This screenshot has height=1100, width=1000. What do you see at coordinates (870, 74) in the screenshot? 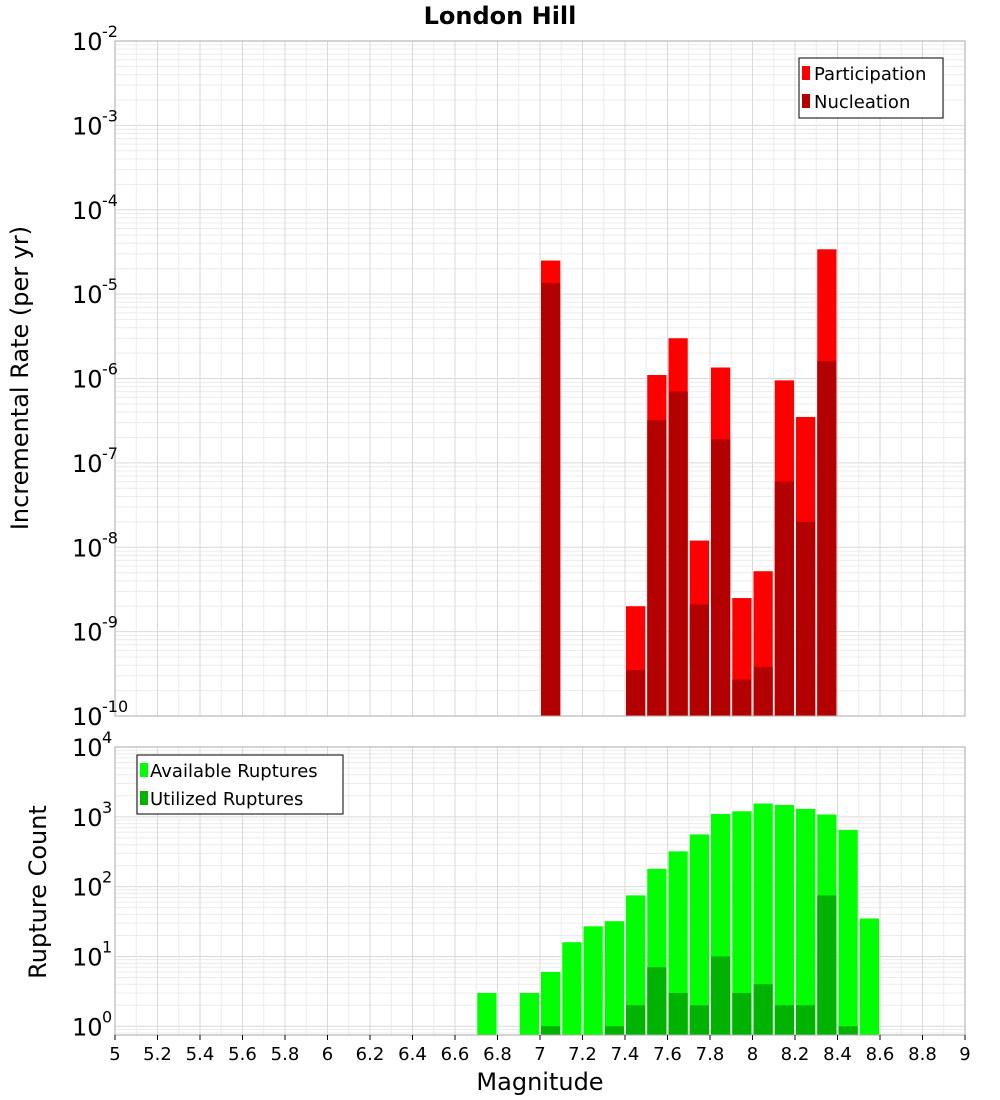
I see `legend-label-participation: Participation` at bounding box center [870, 74].